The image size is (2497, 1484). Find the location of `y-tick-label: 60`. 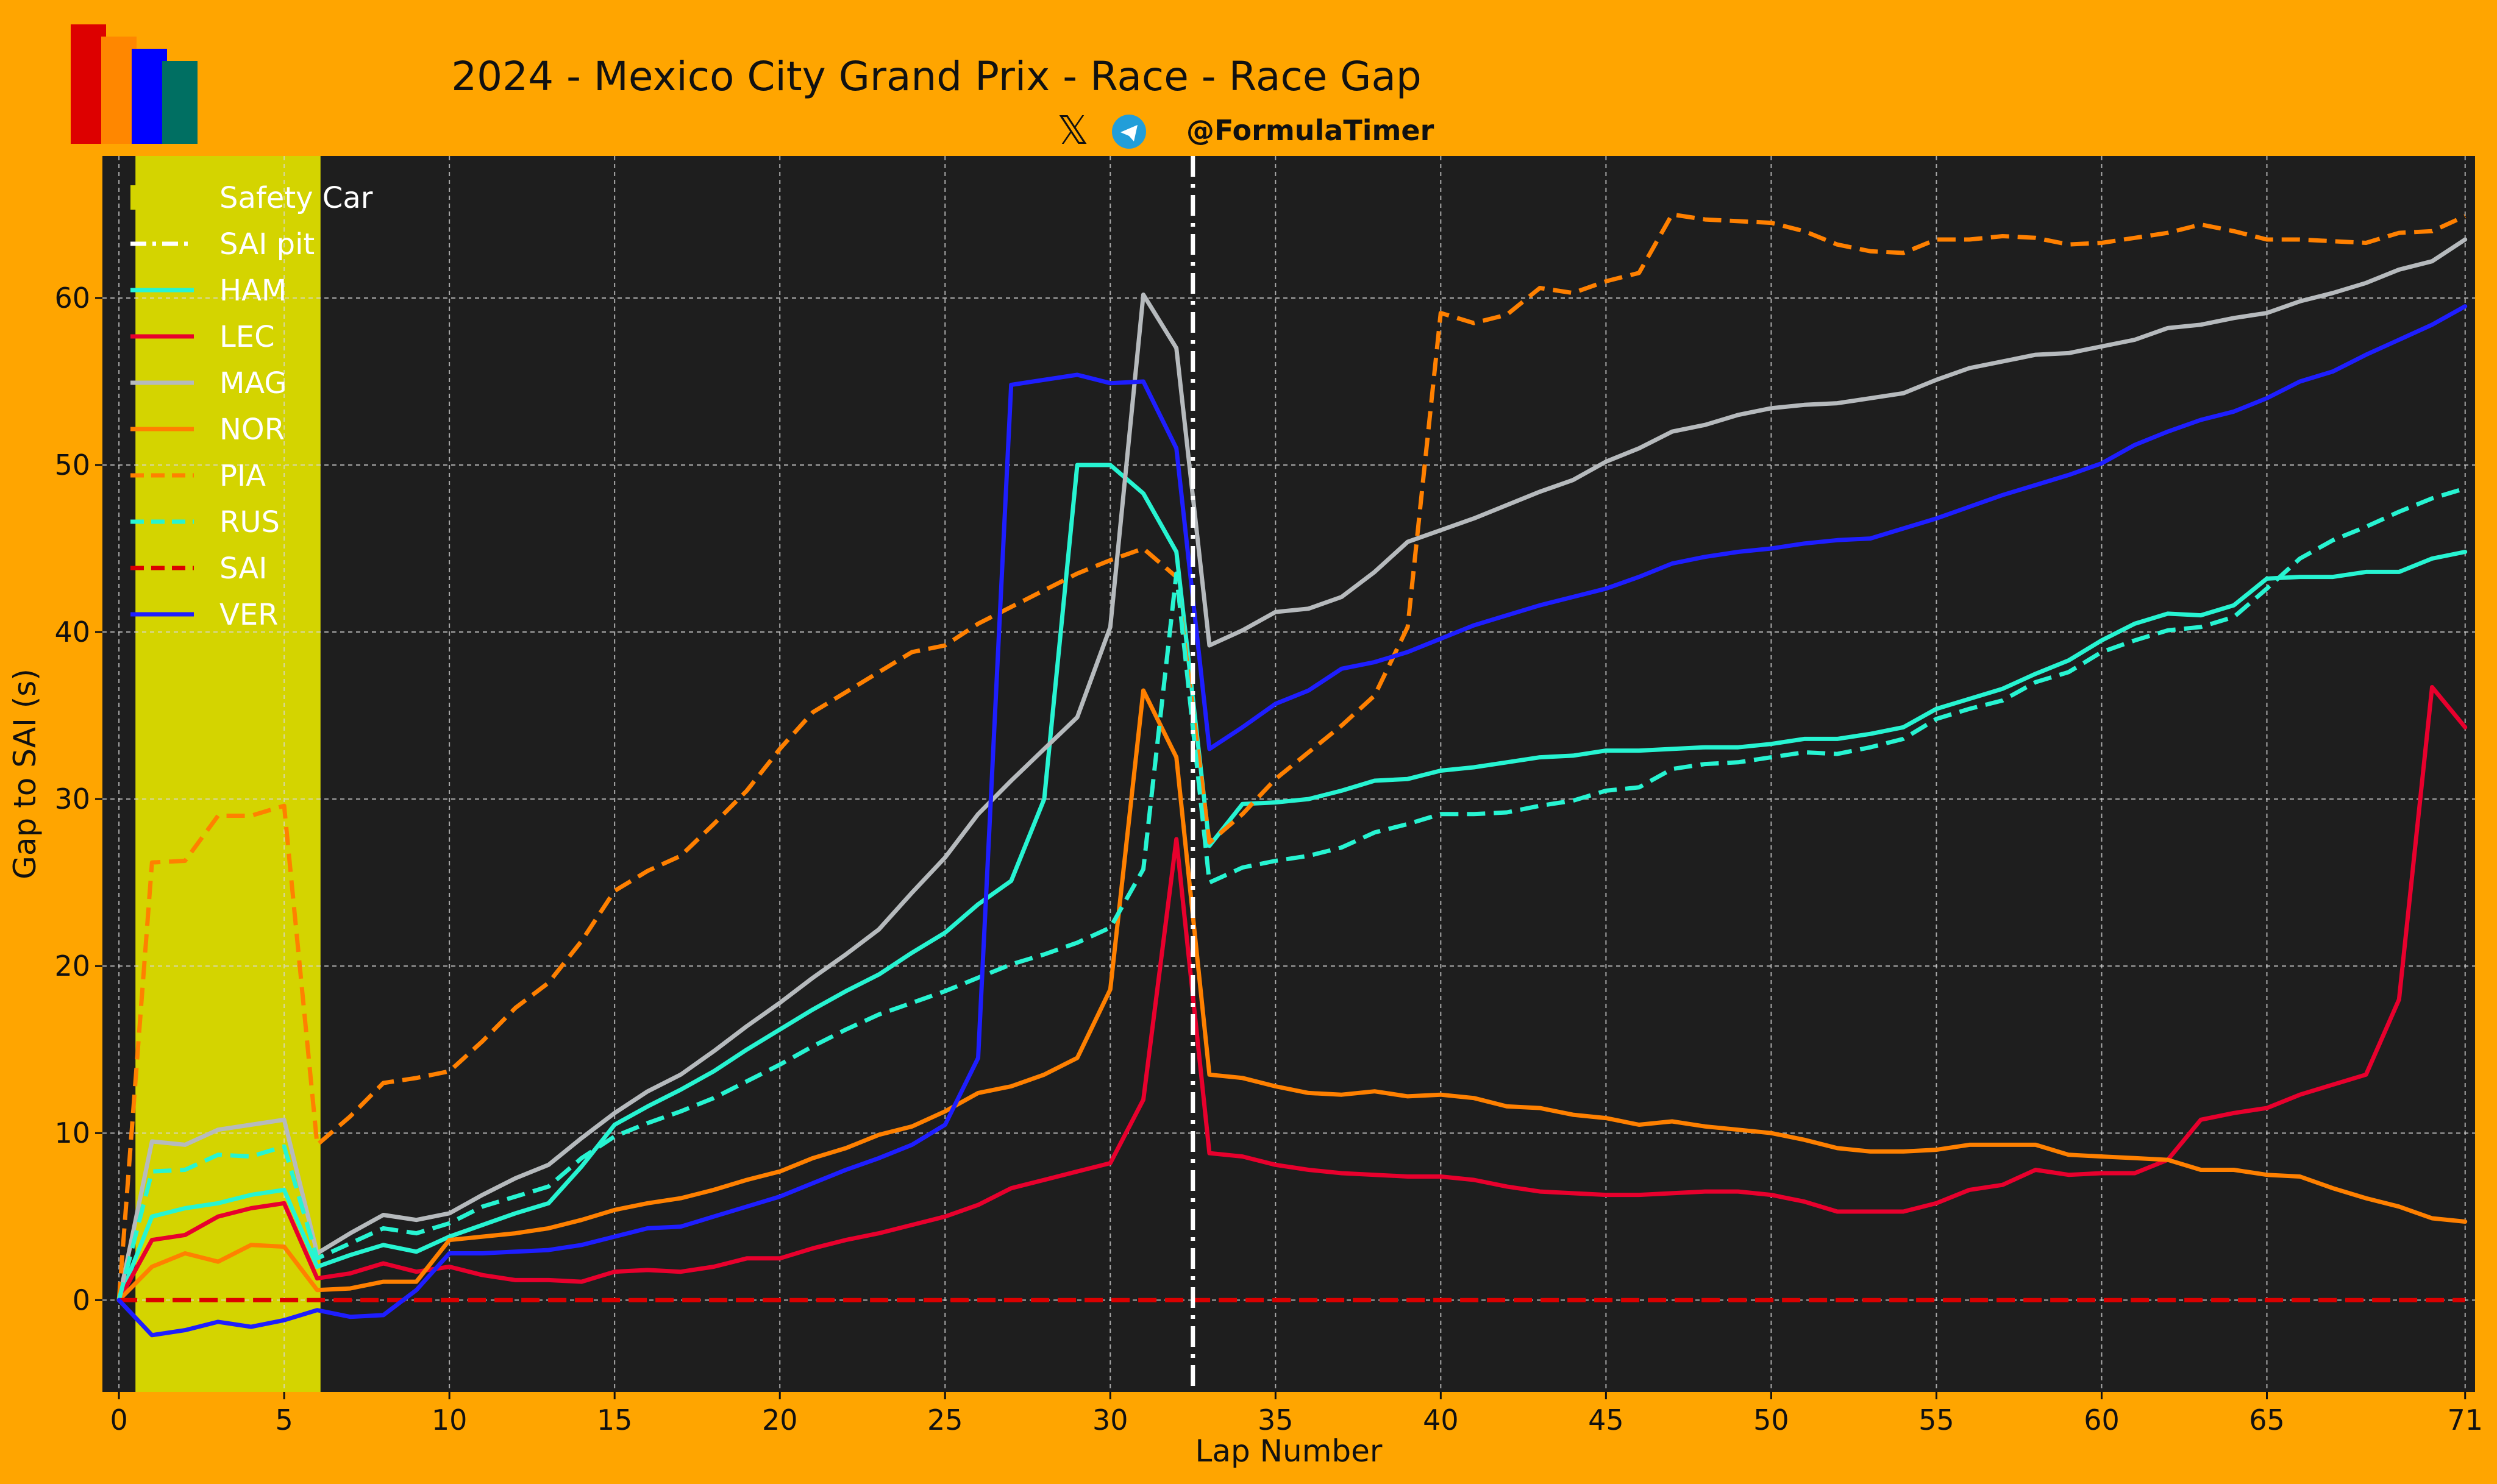

y-tick-label: 60 is located at coordinates (72, 298).